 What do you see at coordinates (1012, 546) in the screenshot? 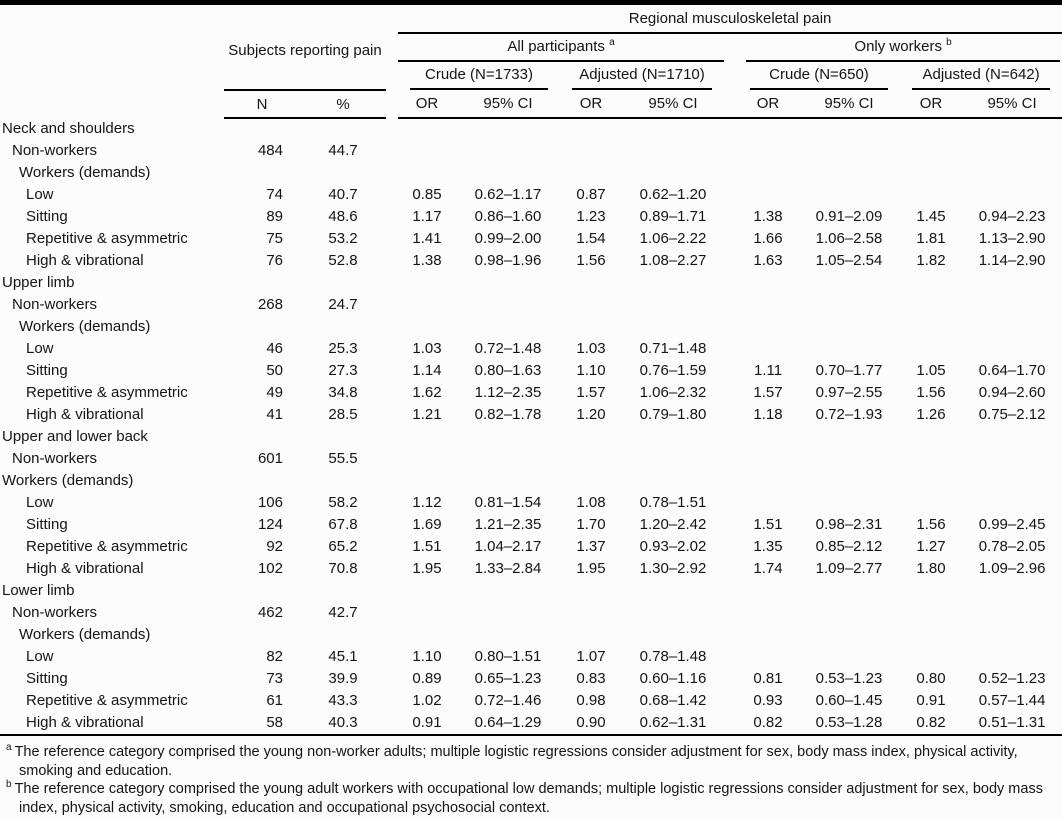
I see `cell-ci: 0.78–2.05` at bounding box center [1012, 546].